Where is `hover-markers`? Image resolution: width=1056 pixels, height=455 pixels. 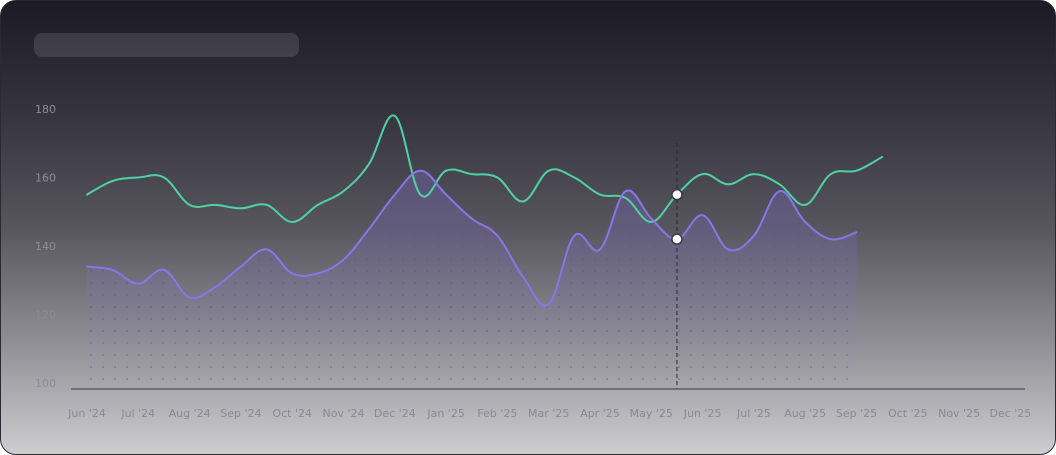 hover-markers is located at coordinates (677, 216).